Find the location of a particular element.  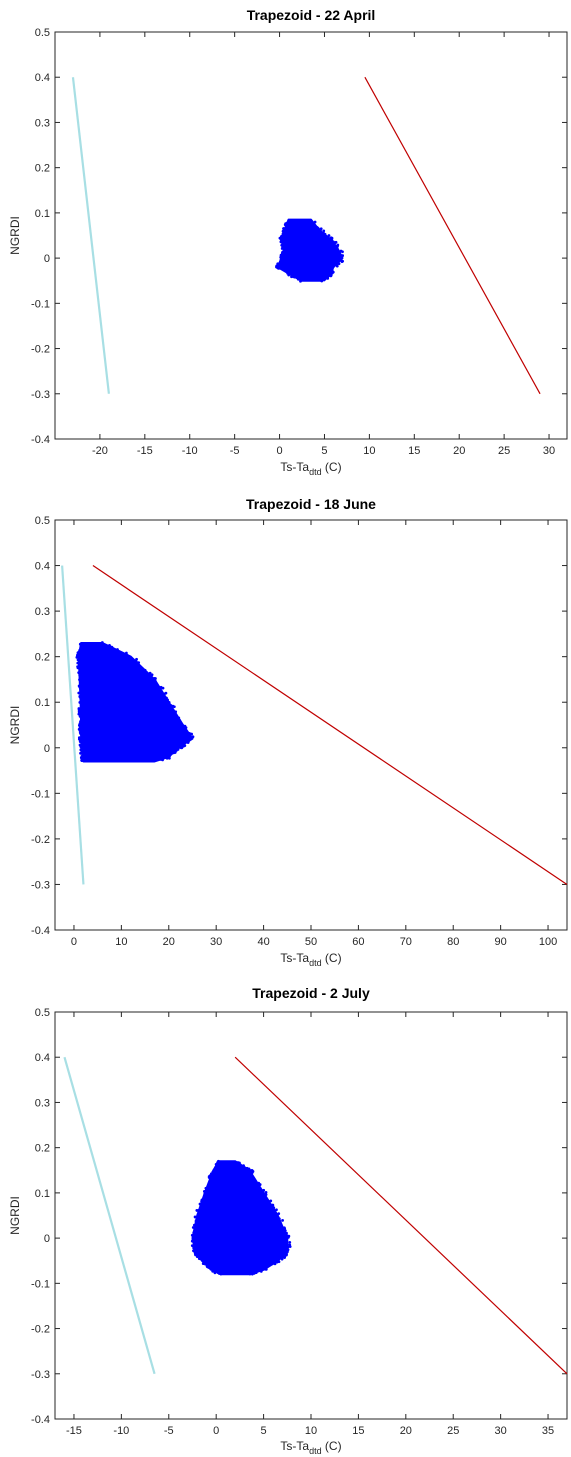

wet-edge-line is located at coordinates (73, 725).